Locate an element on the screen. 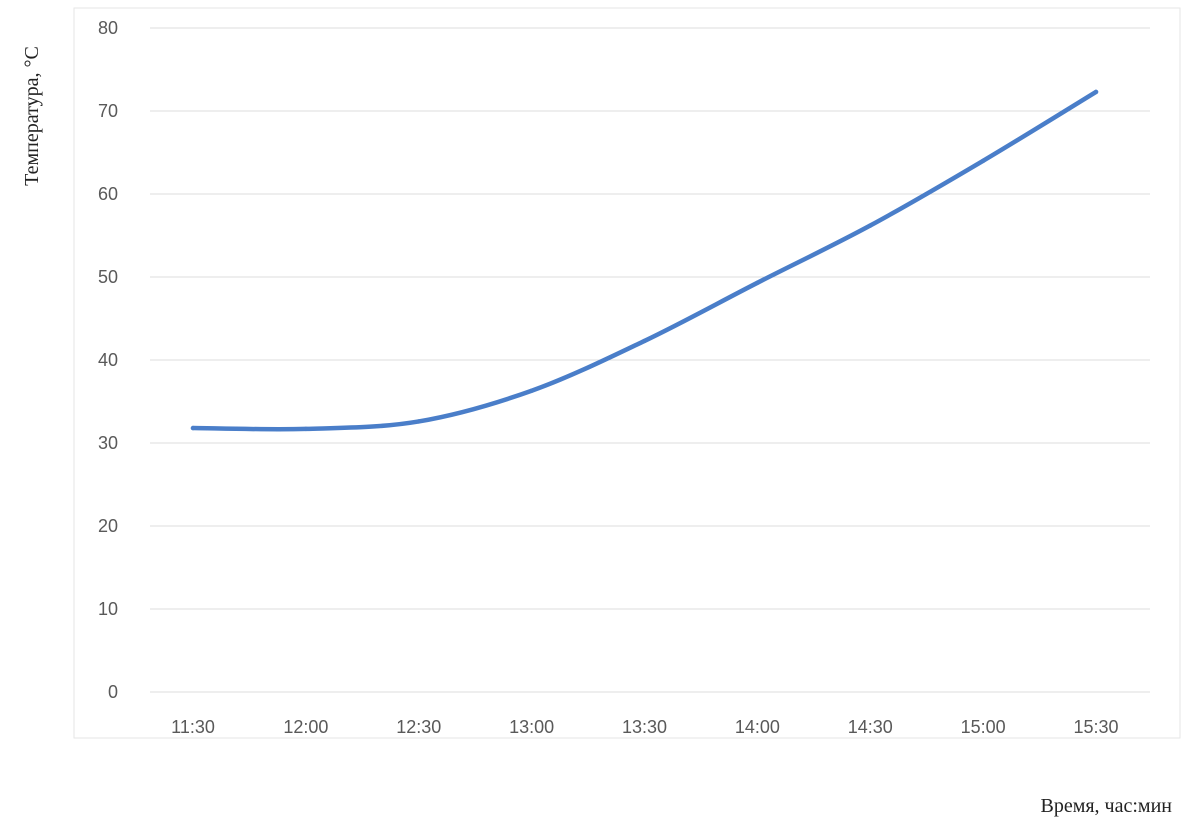  y-tick-label: 20 is located at coordinates (108, 526).